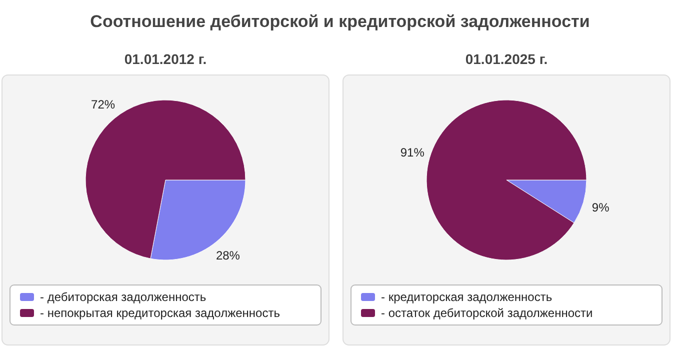  I want to click on chart-title: 01.01.2012 г., so click(165, 59).